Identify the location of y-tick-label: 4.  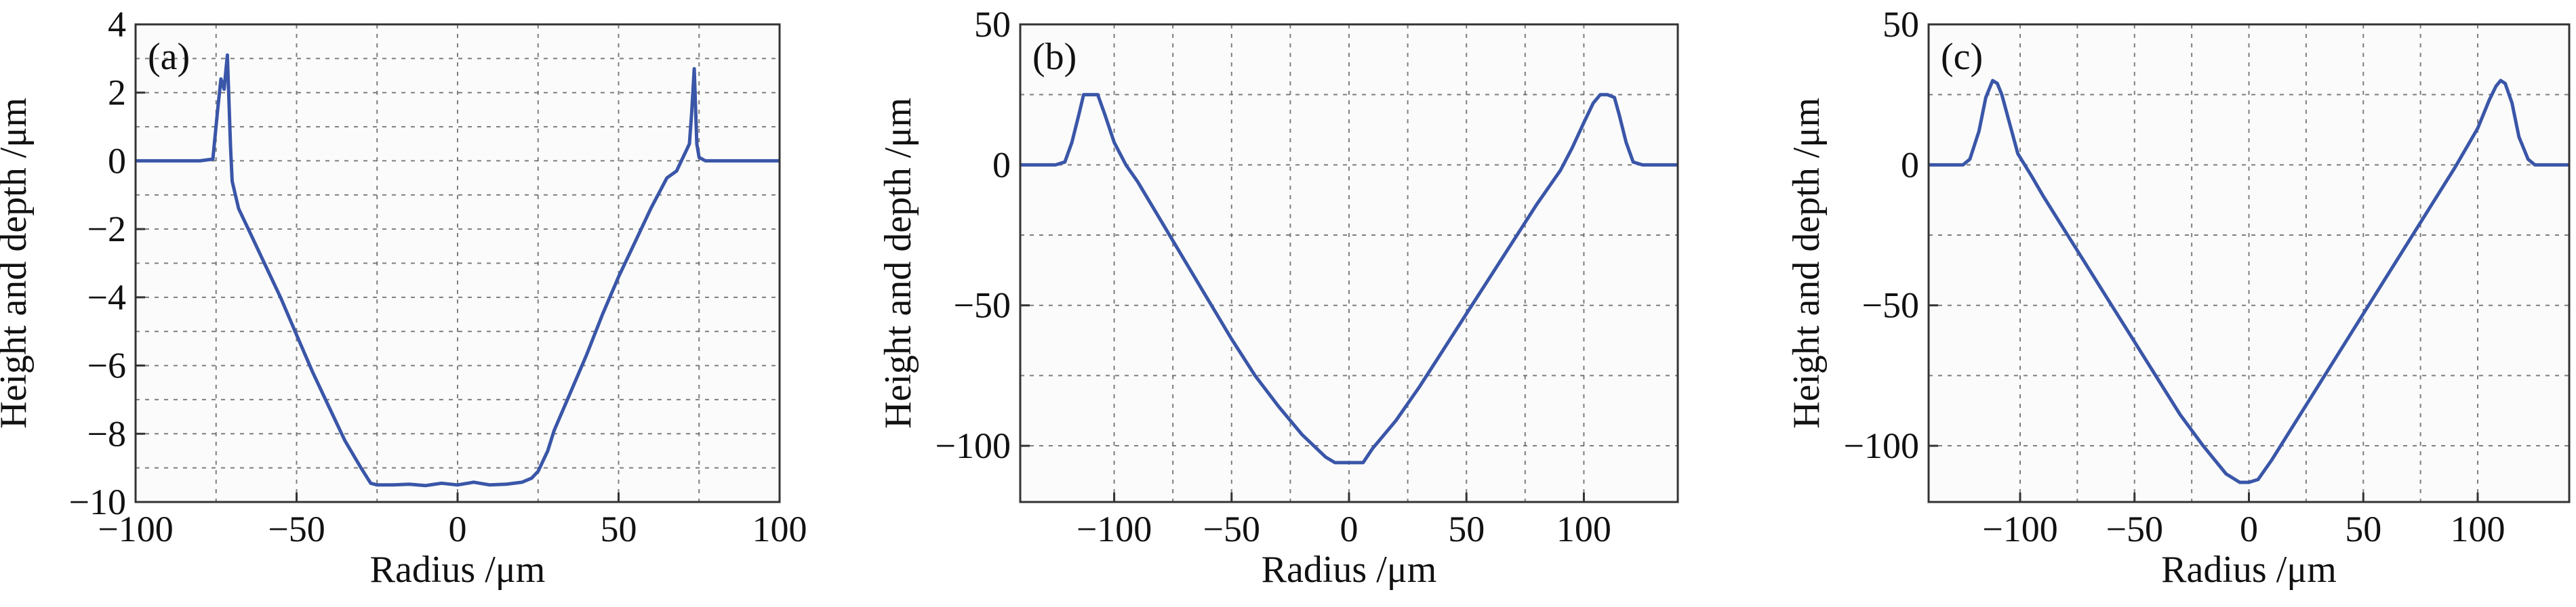
(117, 24).